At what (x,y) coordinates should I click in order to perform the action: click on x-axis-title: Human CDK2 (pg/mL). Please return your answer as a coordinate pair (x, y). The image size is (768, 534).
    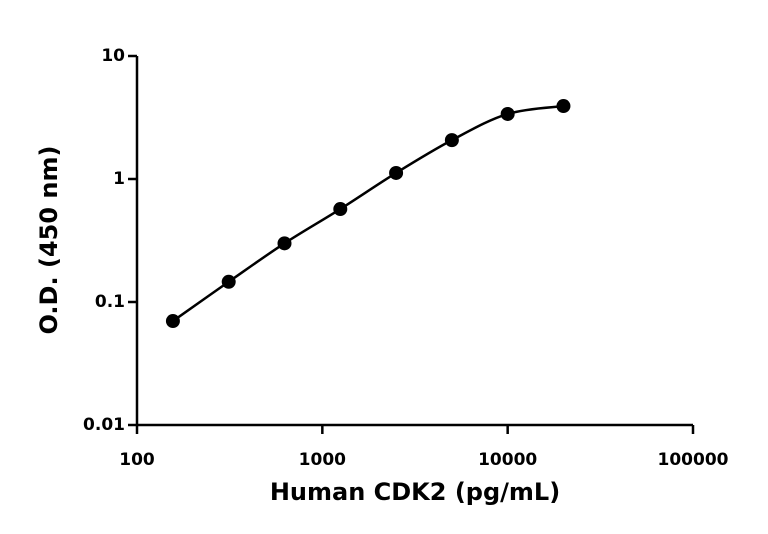
    Looking at the image, I should click on (415, 492).